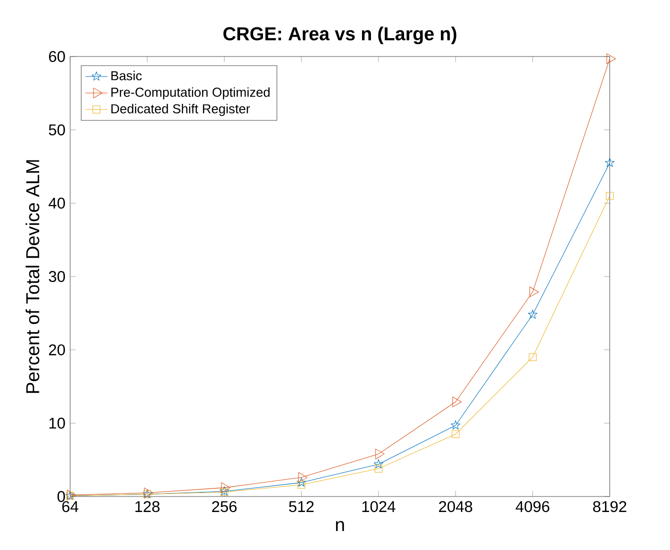 This screenshot has width=670, height=550. What do you see at coordinates (70, 506) in the screenshot?
I see `x-tick-label: 64` at bounding box center [70, 506].